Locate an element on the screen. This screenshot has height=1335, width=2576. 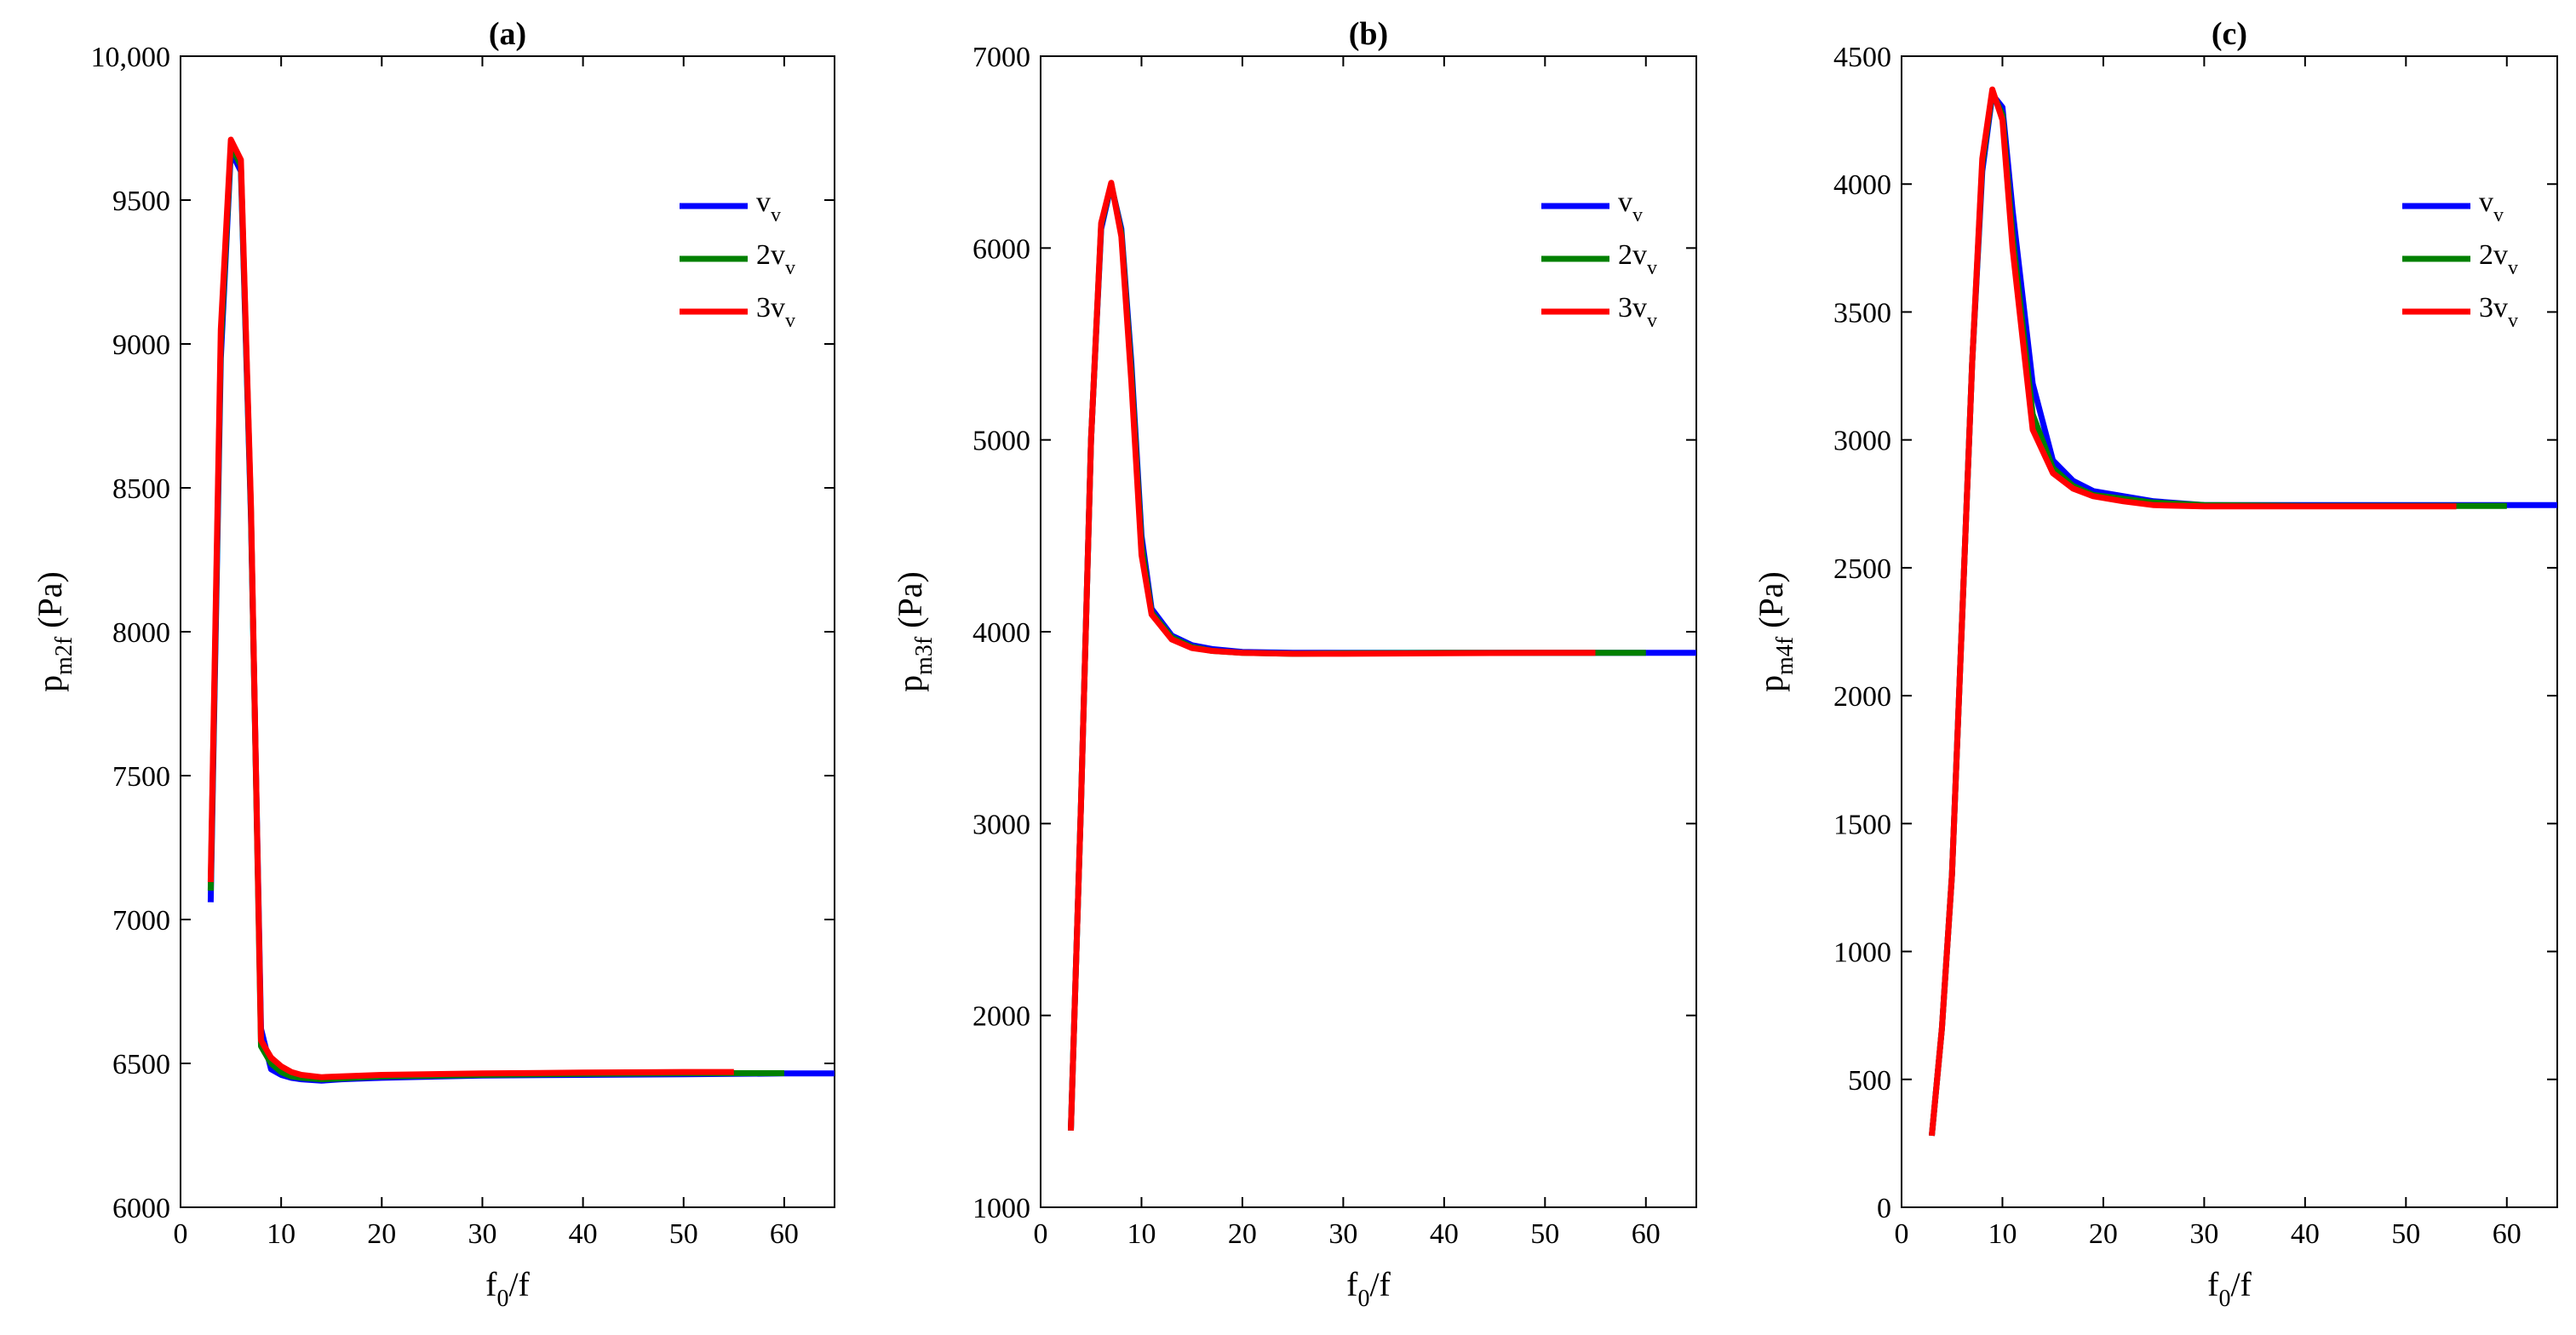
y-axis-label: pm4f (Pa) is located at coordinates (1775, 631).